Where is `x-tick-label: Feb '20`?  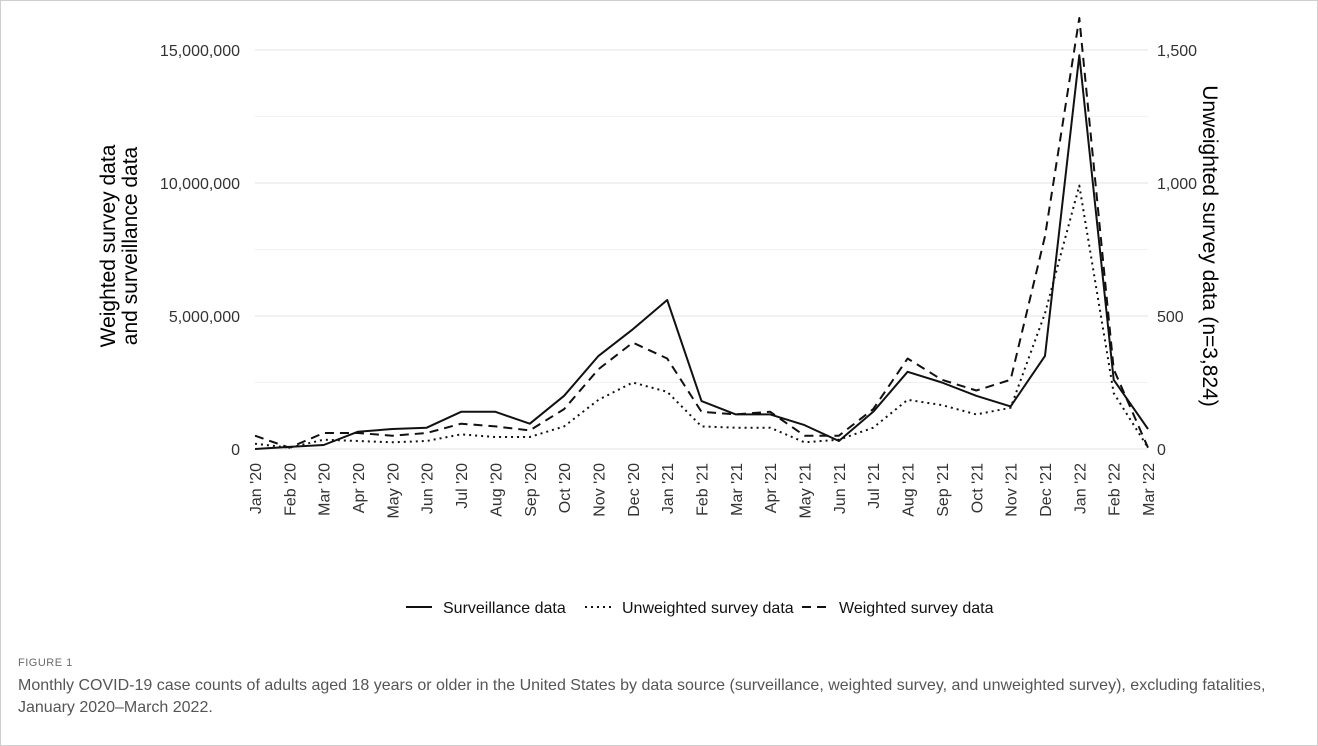
x-tick-label: Feb '20 is located at coordinates (290, 489).